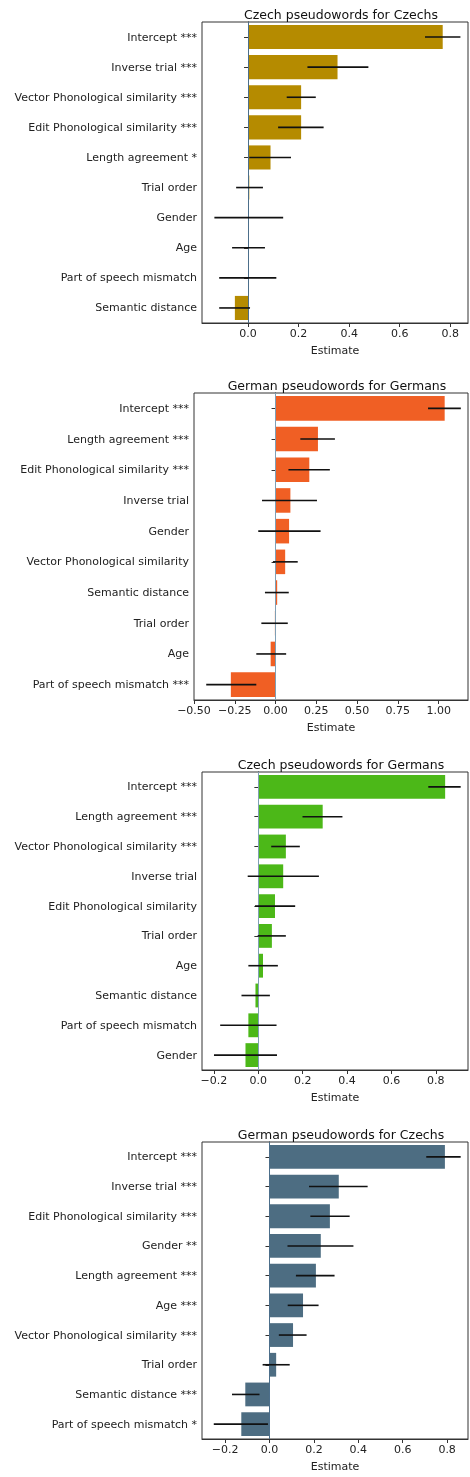  I want to click on chart-title: German pseudowords for Czechs, so click(341, 1134).